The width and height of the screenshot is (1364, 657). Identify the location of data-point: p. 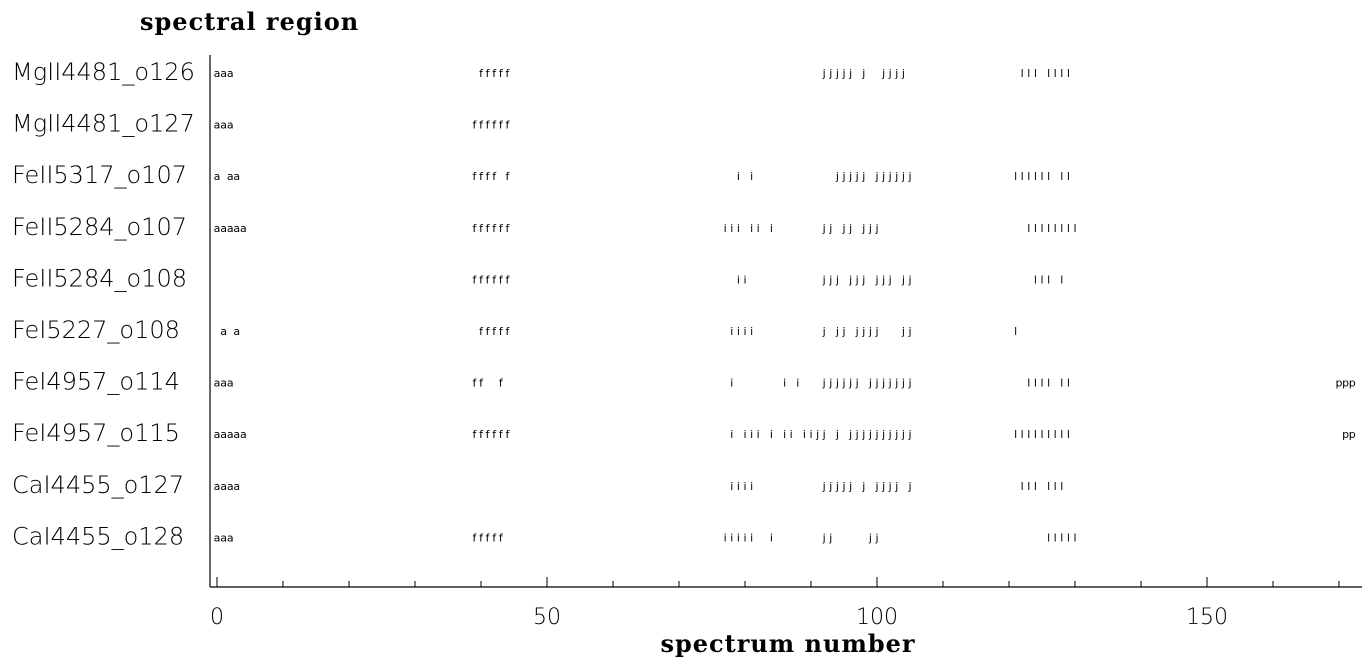
(1352, 383).